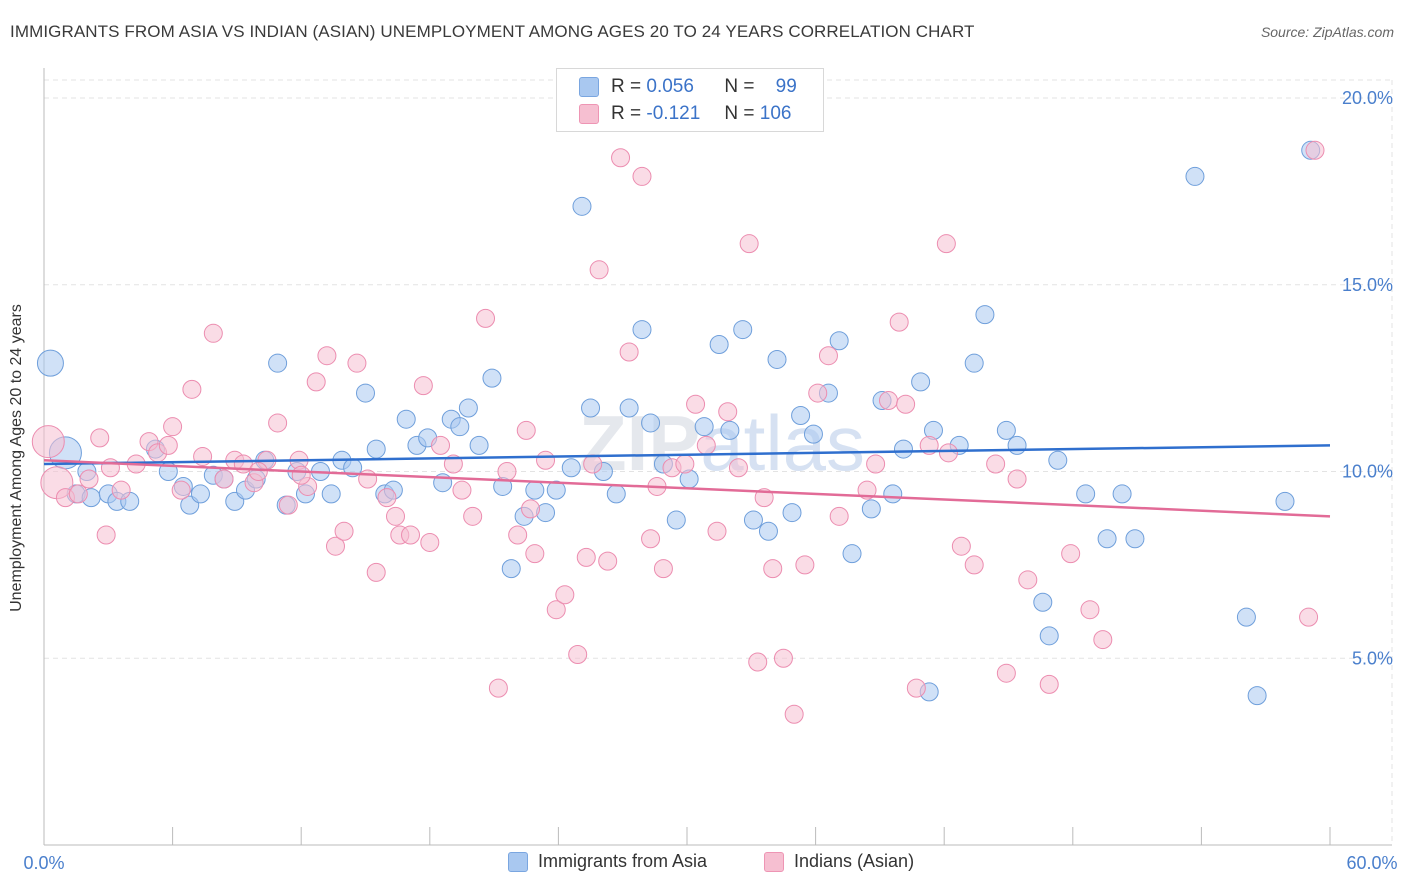  Describe the element at coordinates (626, 113) in the screenshot. I see `legend-r-label: R =` at that location.